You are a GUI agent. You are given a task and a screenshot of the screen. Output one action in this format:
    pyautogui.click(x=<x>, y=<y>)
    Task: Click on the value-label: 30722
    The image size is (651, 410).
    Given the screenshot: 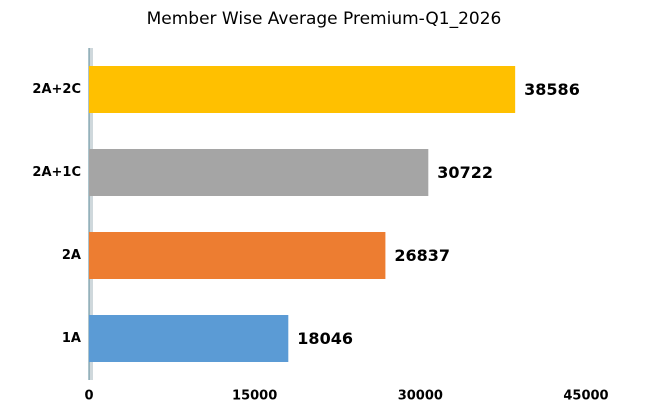 What is the action you would take?
    pyautogui.click(x=465, y=172)
    